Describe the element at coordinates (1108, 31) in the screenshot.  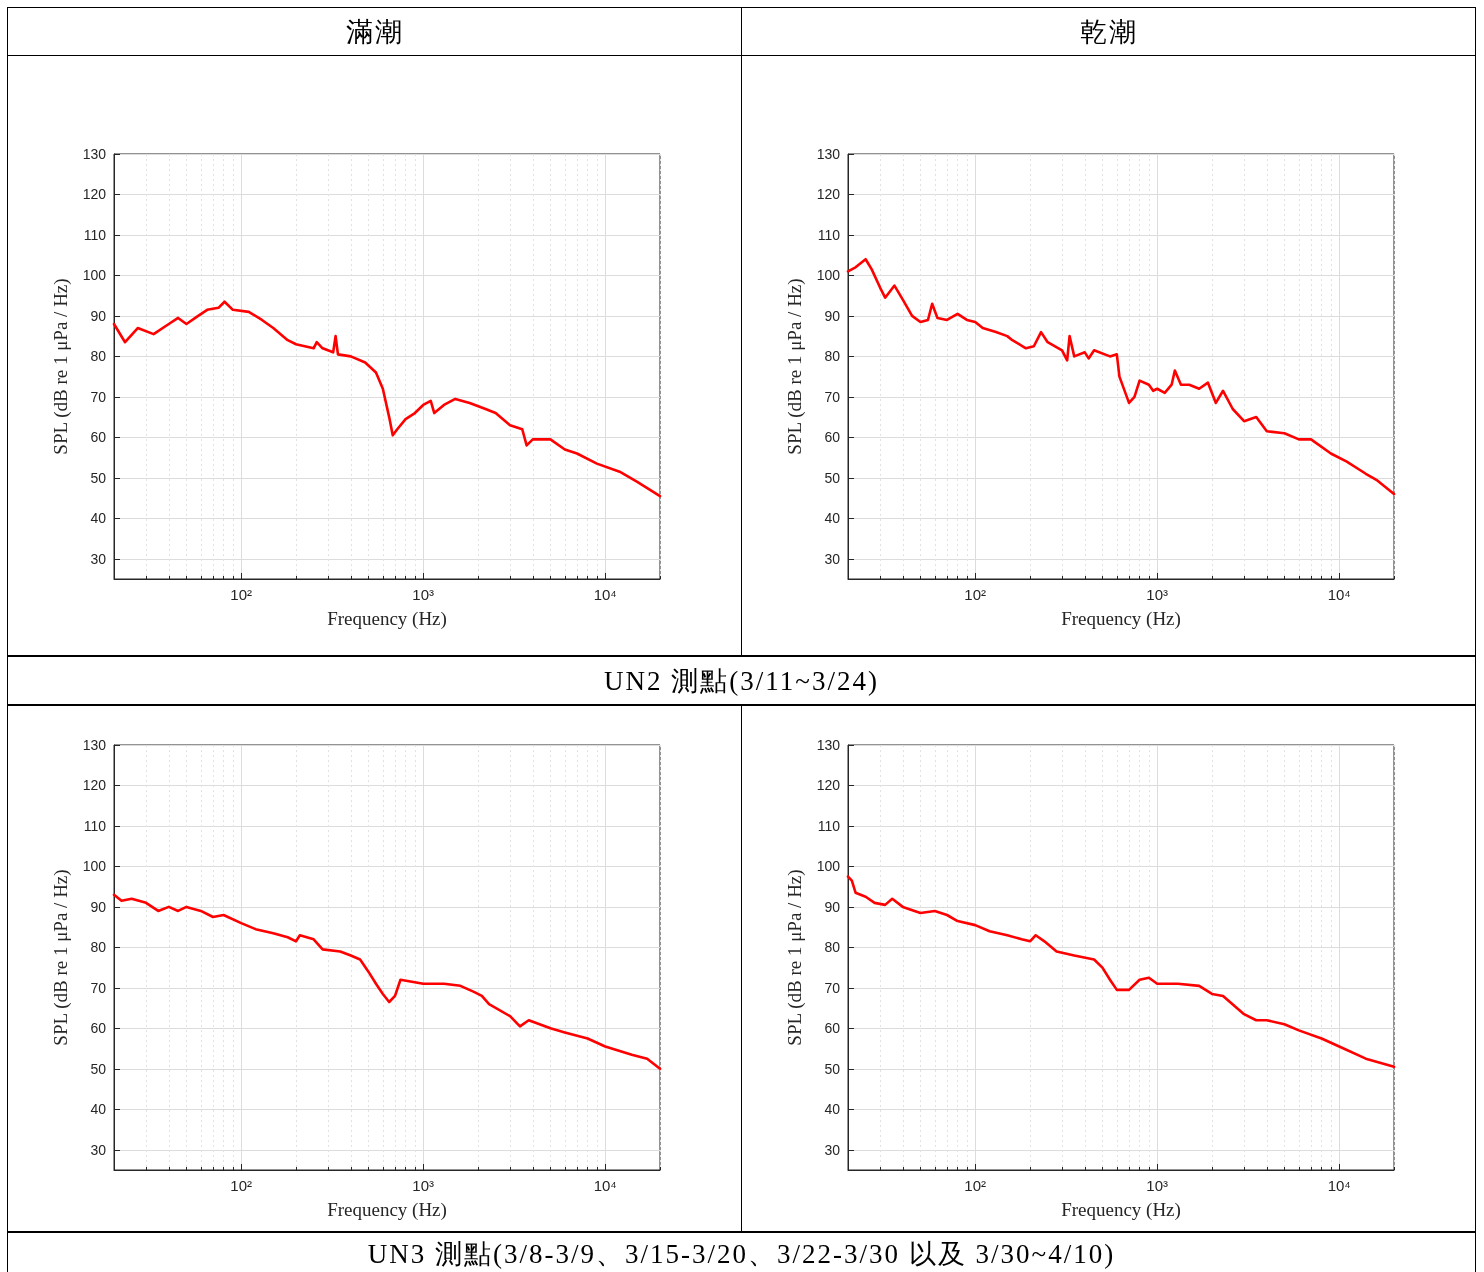
I see `chart-title: 乾潮` at that location.